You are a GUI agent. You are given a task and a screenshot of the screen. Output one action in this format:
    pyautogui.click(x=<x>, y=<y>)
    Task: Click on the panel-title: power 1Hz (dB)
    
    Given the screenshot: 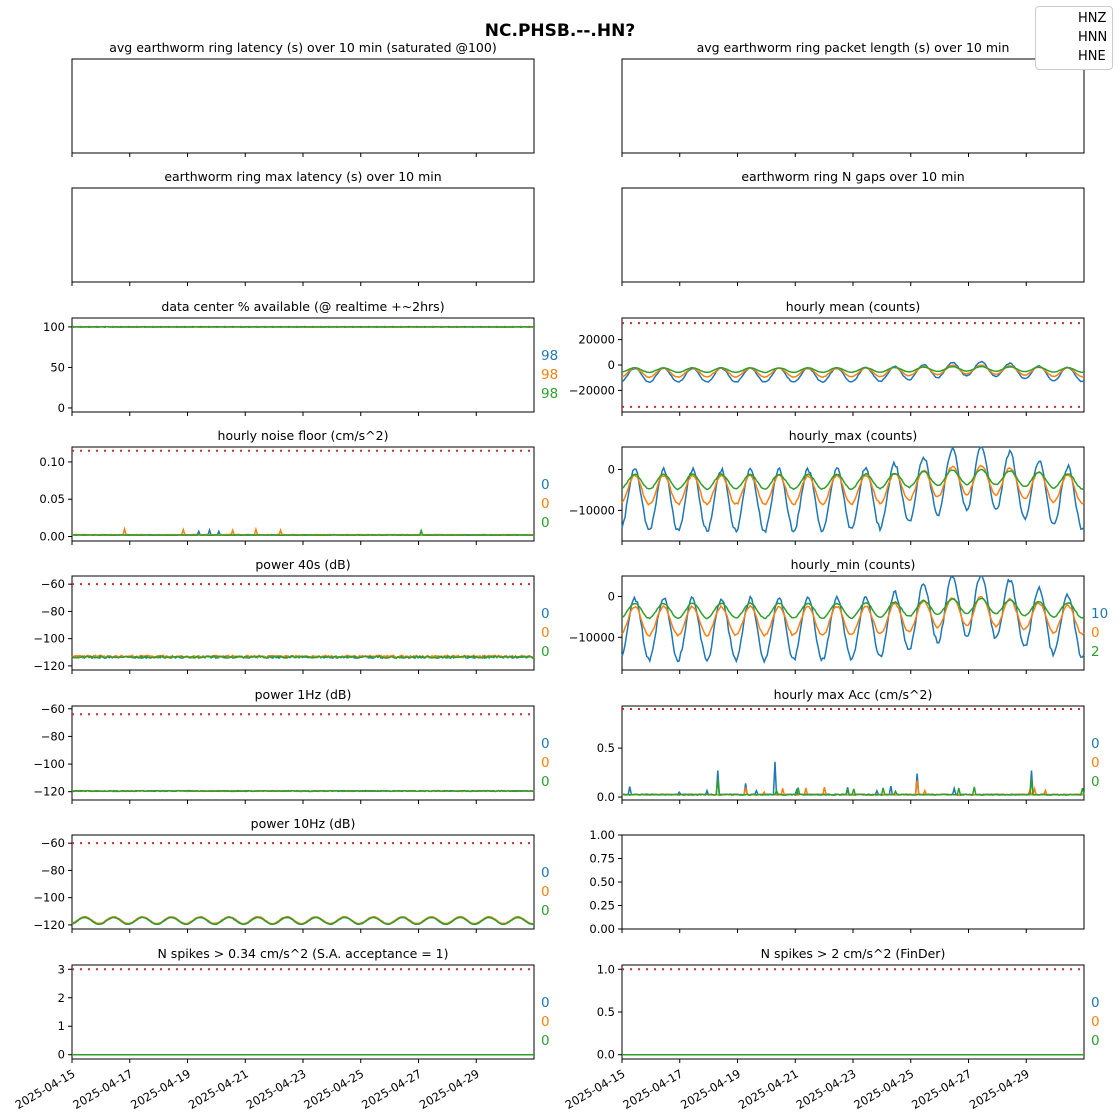 What is the action you would take?
    pyautogui.click(x=303, y=694)
    